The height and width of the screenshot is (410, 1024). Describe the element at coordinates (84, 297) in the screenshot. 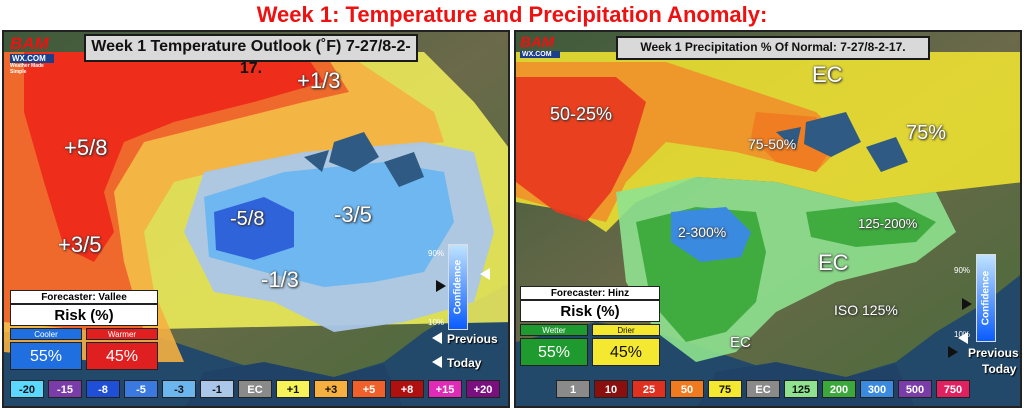

I see `forecaster-label: Forecaster: Vallee` at that location.